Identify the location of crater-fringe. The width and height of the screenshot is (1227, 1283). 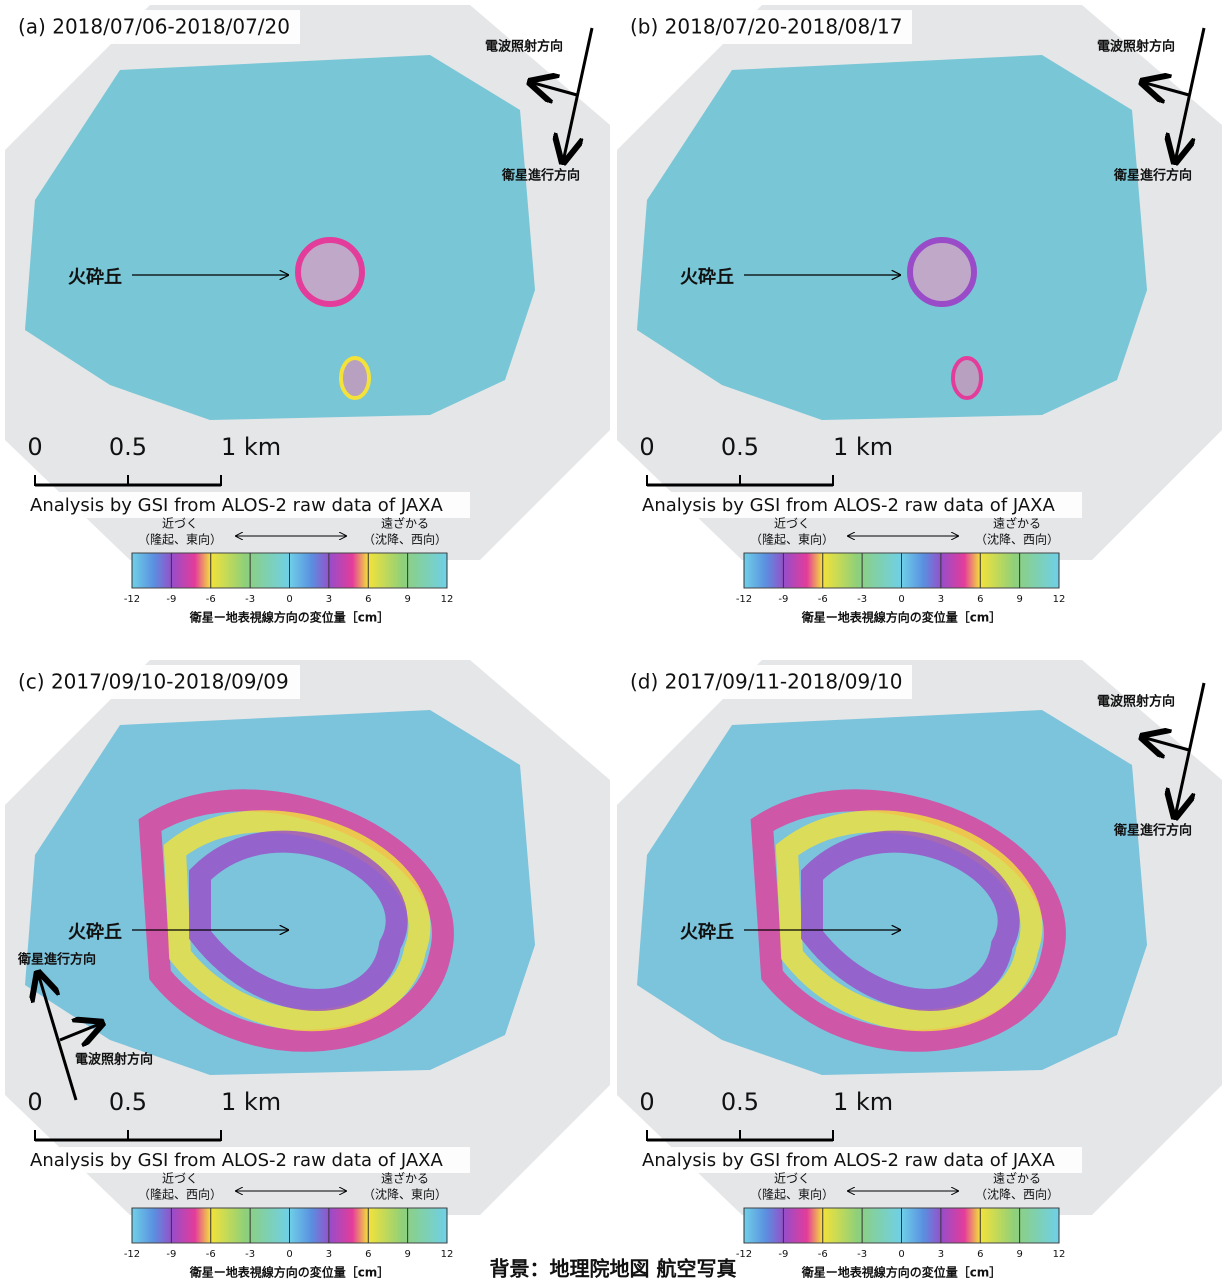
(942, 272).